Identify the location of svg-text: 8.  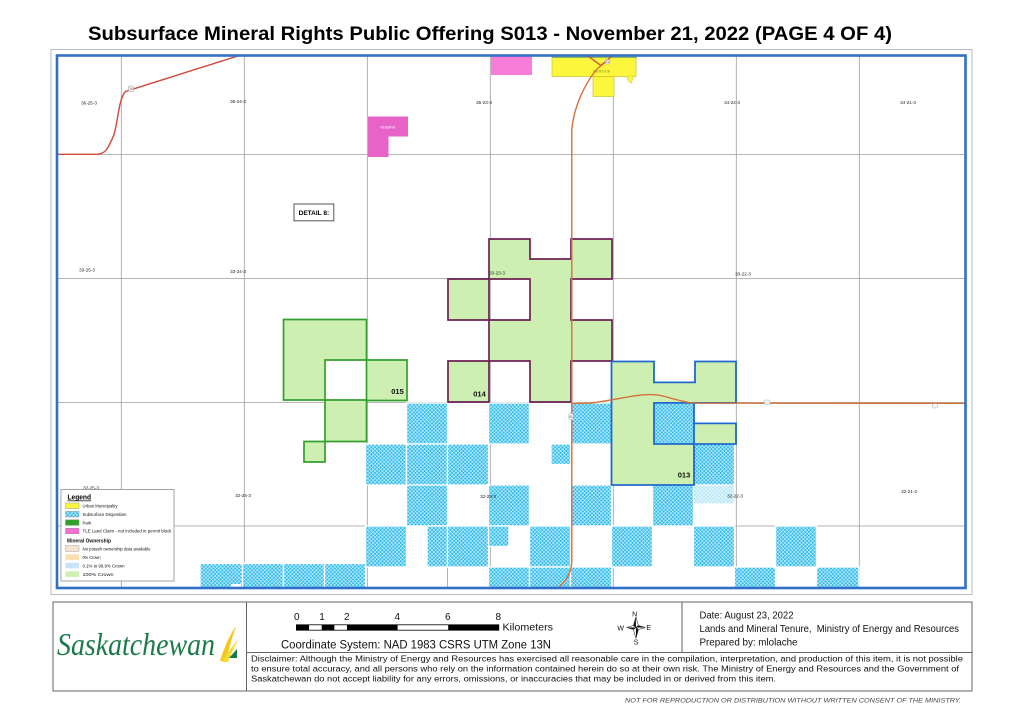
(499, 617).